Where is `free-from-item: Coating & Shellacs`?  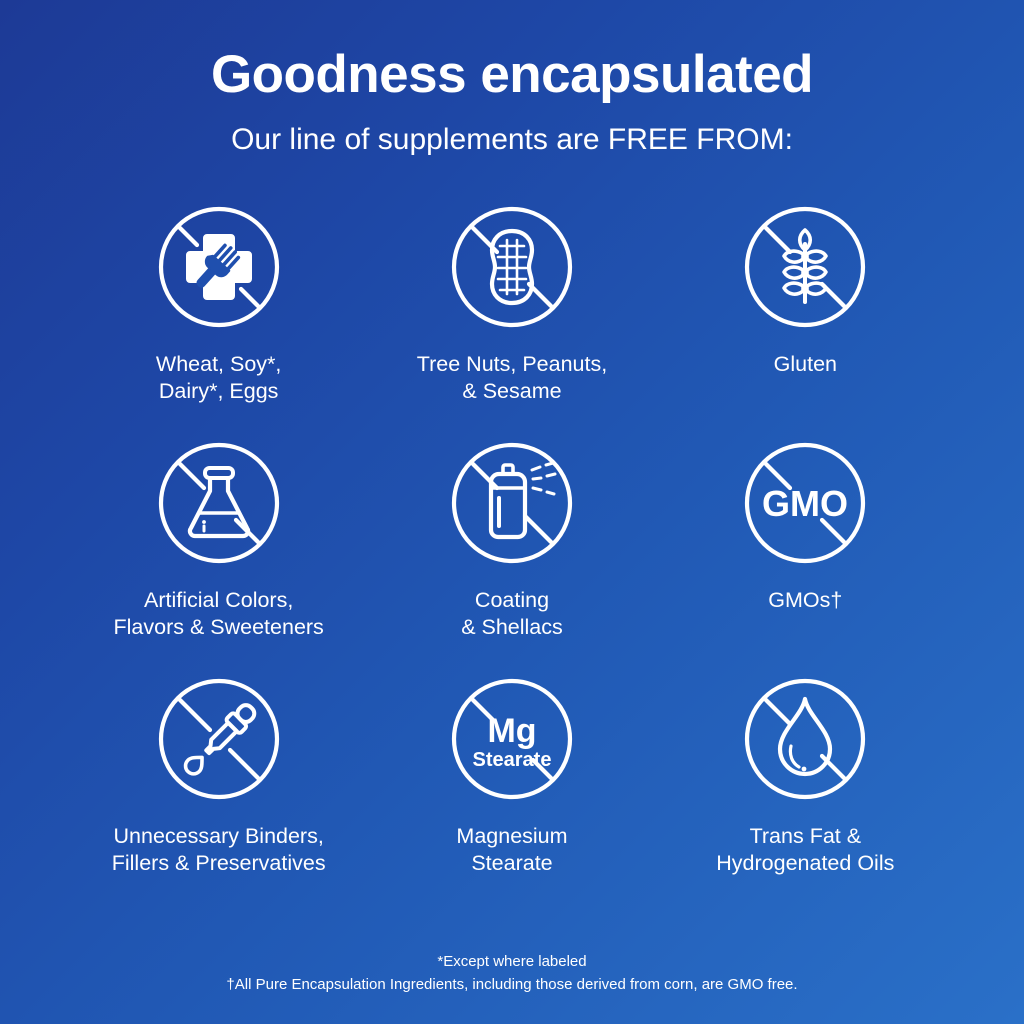 free-from-item: Coating & Shellacs is located at coordinates (511, 554).